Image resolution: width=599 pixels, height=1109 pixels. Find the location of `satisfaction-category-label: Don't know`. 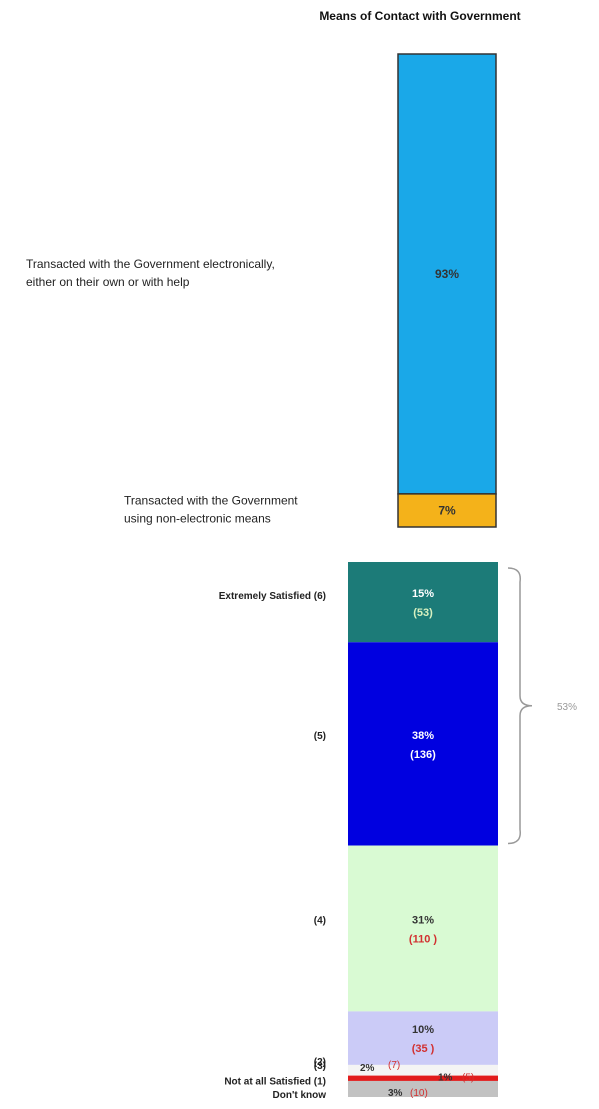

satisfaction-category-label: Don't know is located at coordinates (300, 1095).